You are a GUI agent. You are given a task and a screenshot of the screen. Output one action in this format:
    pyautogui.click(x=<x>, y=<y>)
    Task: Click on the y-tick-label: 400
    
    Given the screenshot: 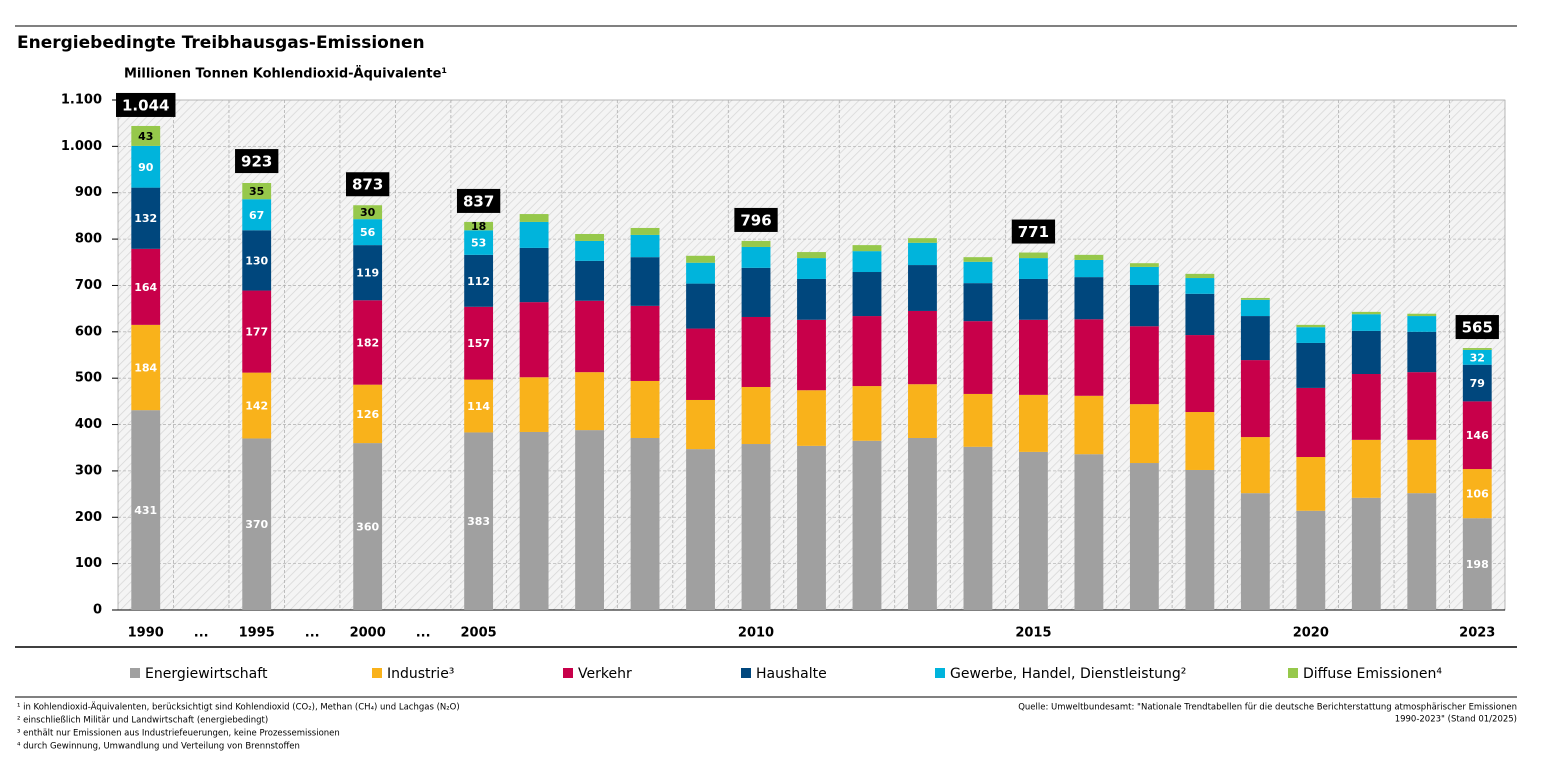 What is the action you would take?
    pyautogui.click(x=88, y=424)
    